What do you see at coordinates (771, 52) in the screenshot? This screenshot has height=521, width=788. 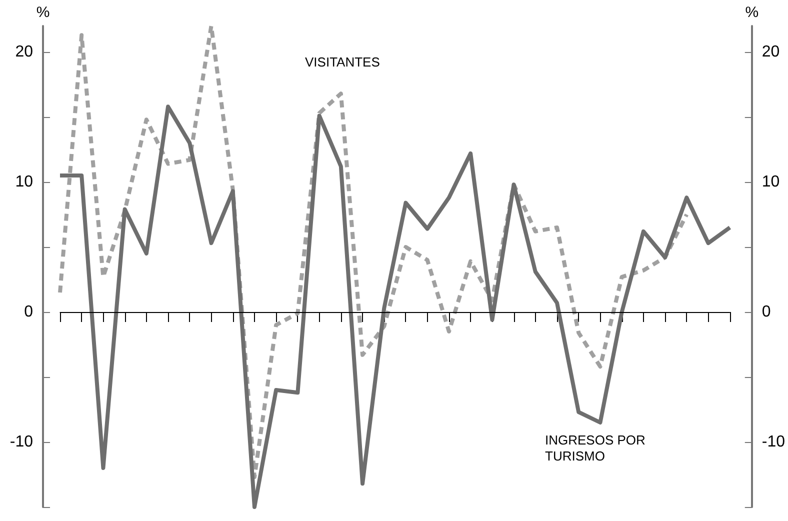 I see `y2-tick-label: 20` at bounding box center [771, 52].